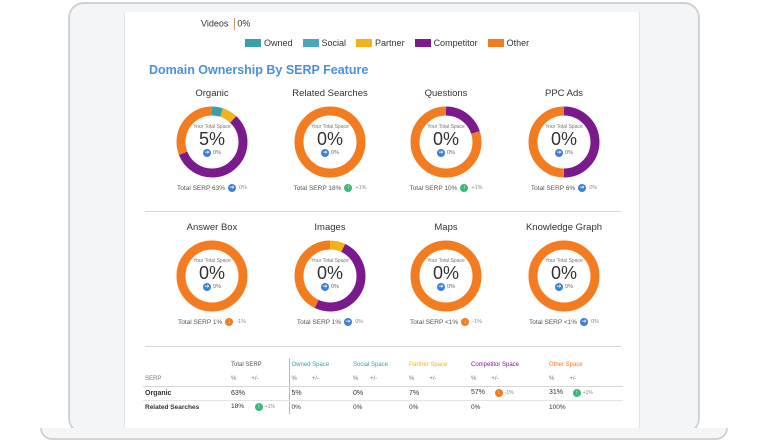  Describe the element at coordinates (259, 70) in the screenshot. I see `section-title: Domain Ownership By SERP Feature` at that location.